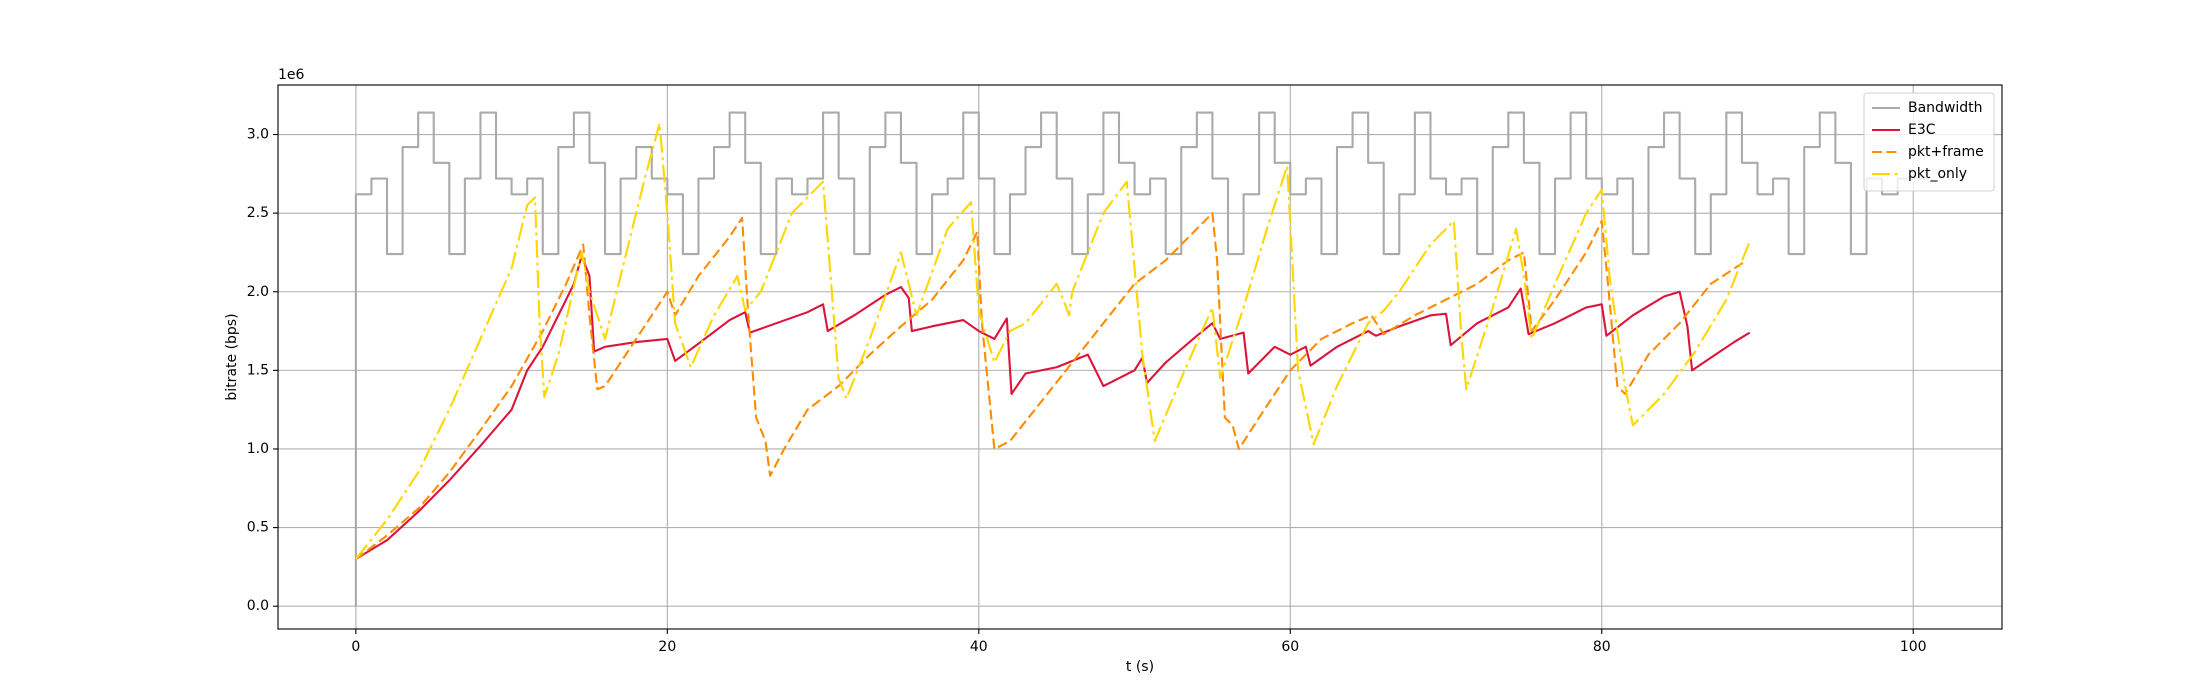 The height and width of the screenshot is (700, 2200). Describe the element at coordinates (258, 449) in the screenshot. I see `y-tick-label: 1.0` at that location.